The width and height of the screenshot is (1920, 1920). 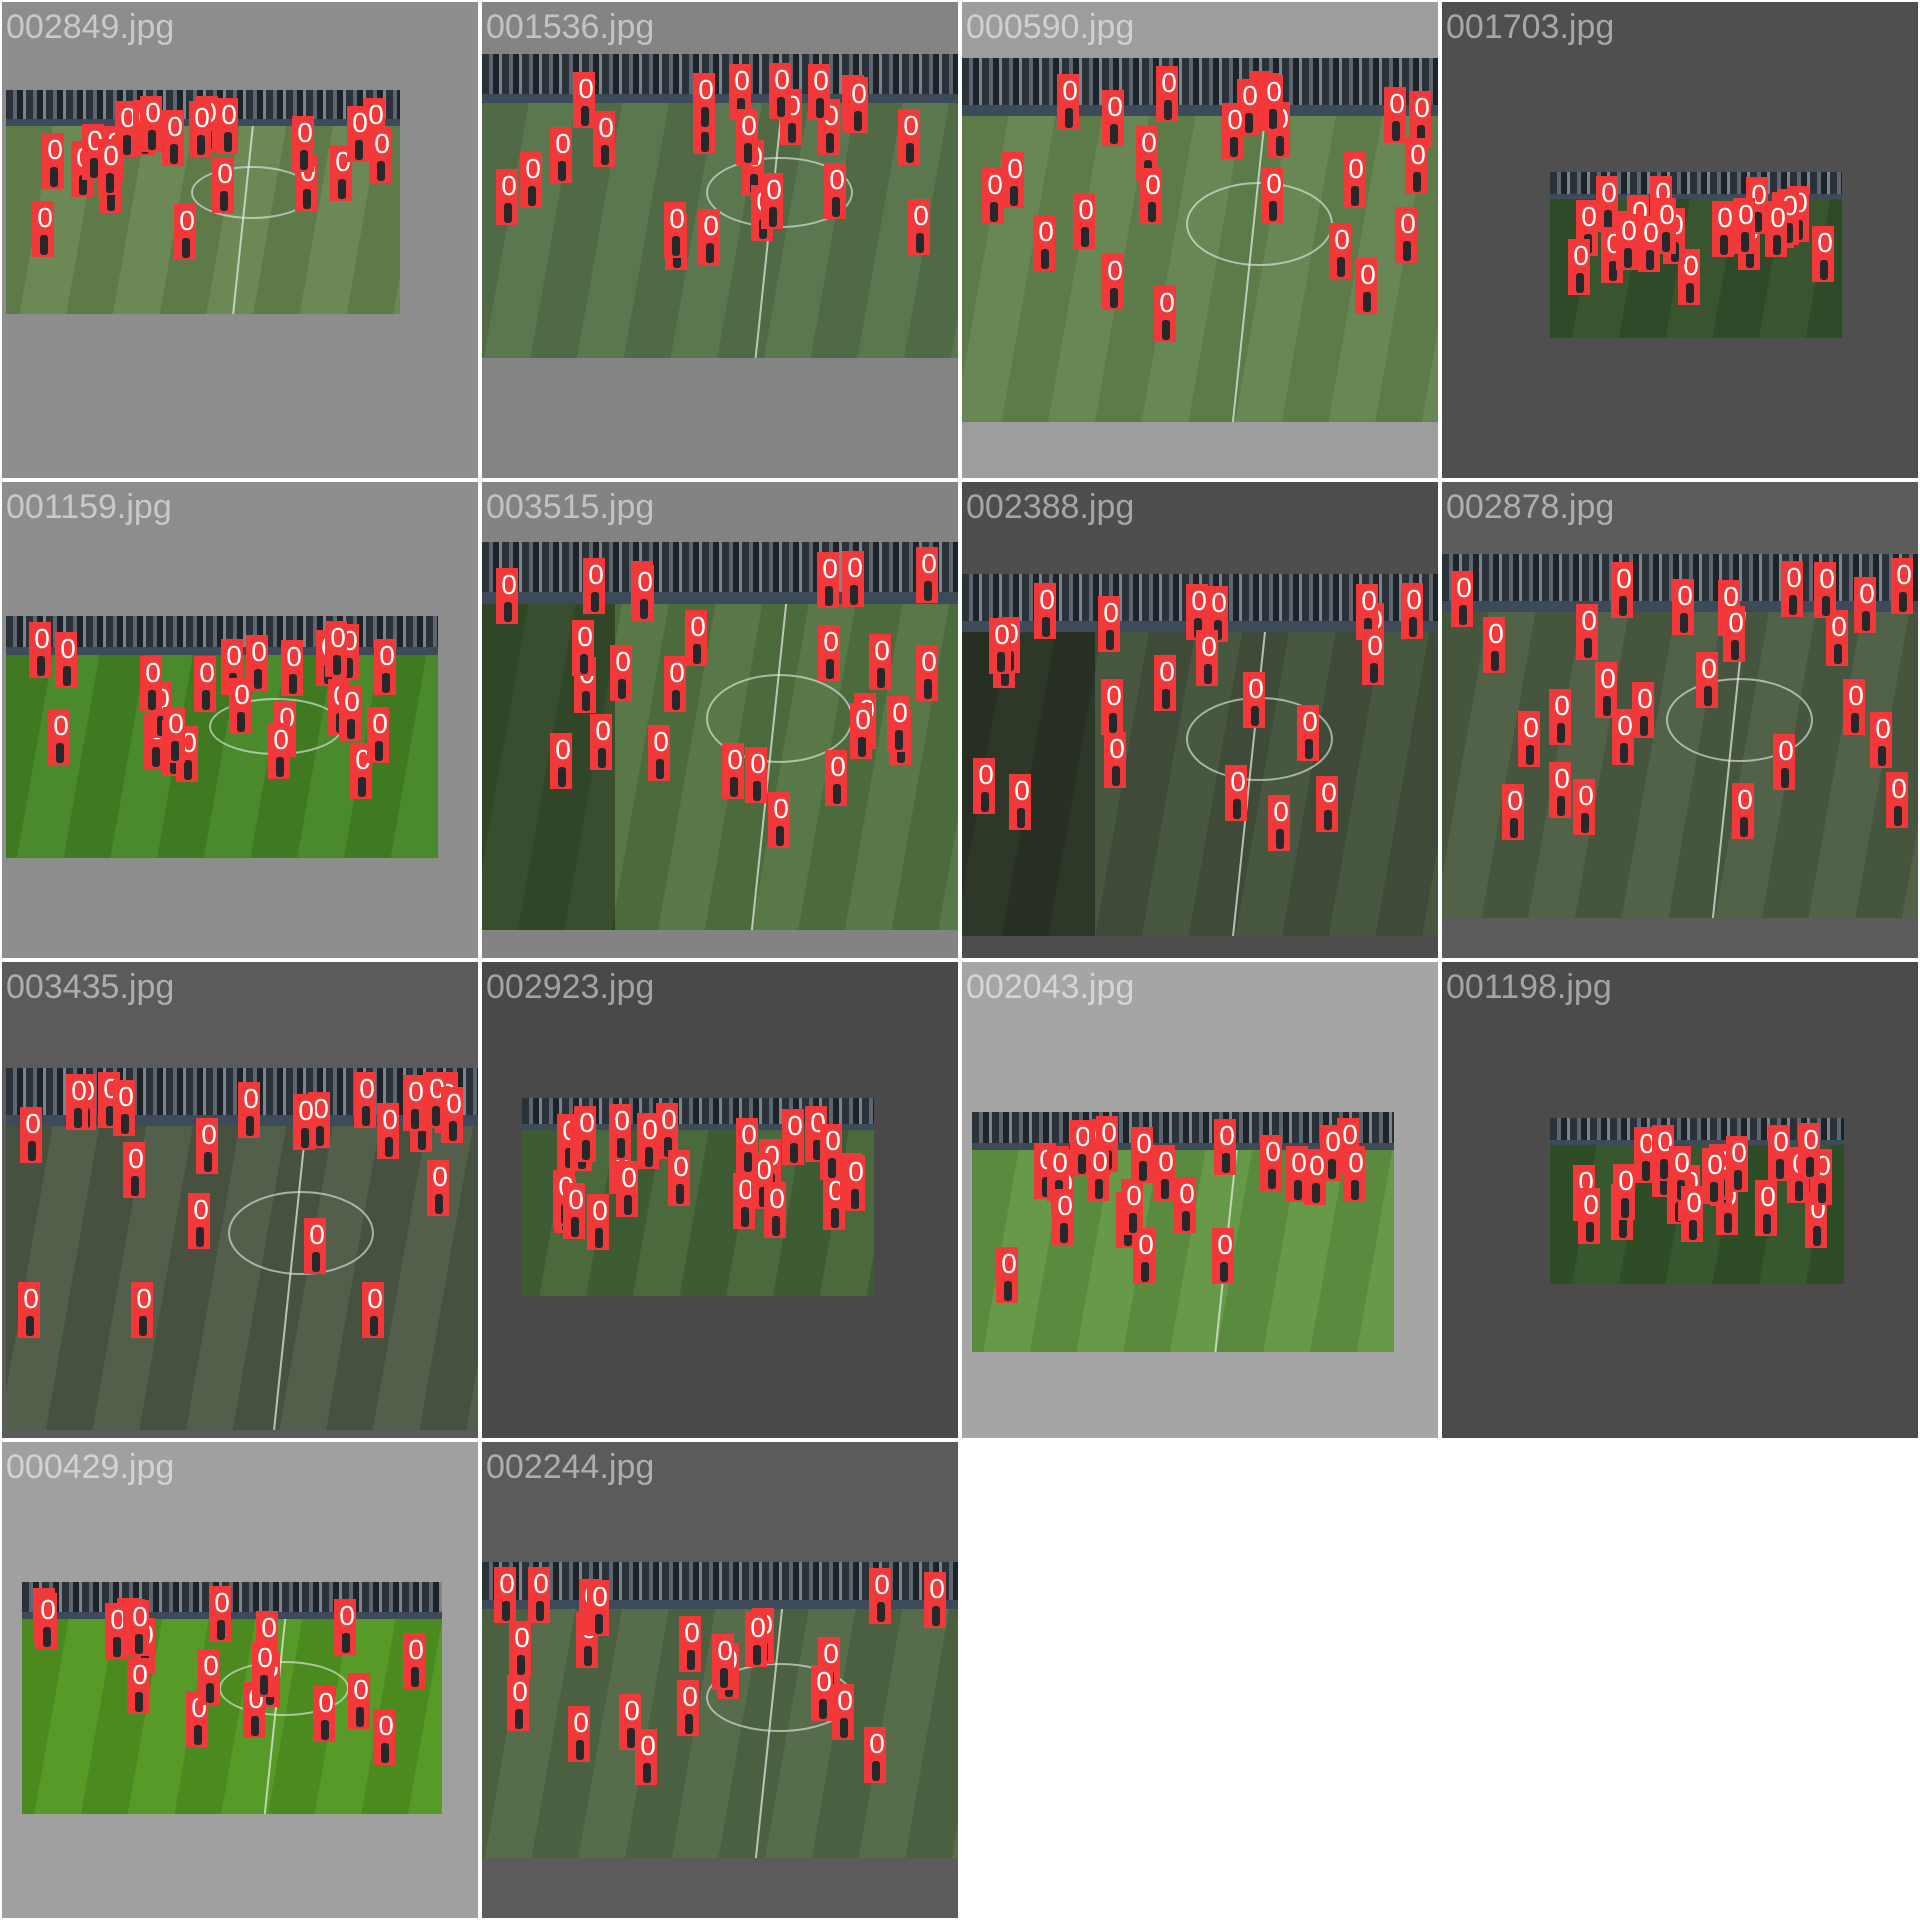 I want to click on image-tile: 000000000000000000000000002923.jpg, so click(x=720, y=1200).